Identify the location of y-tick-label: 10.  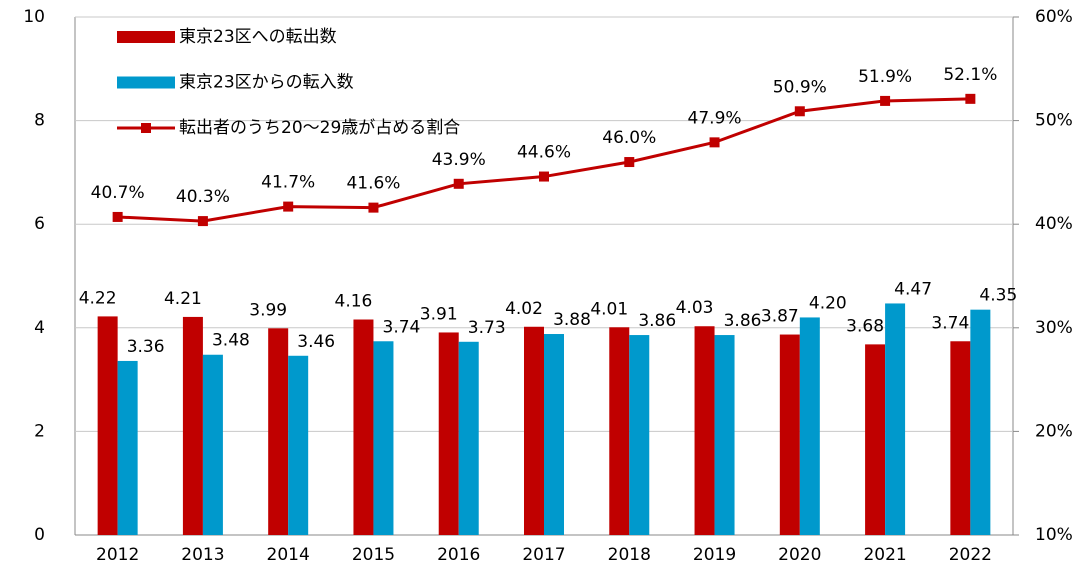
(34, 17).